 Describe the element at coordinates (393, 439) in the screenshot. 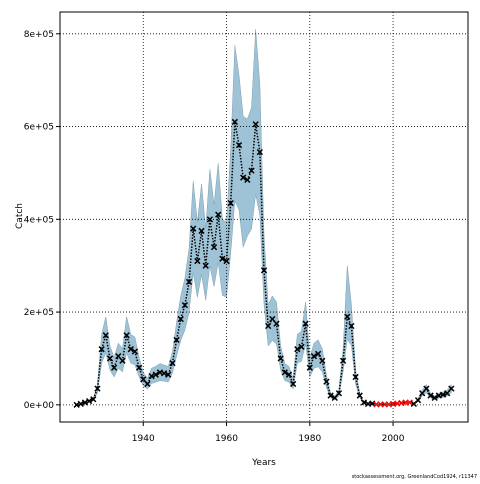

I see `x-tick-label: 2000` at that location.